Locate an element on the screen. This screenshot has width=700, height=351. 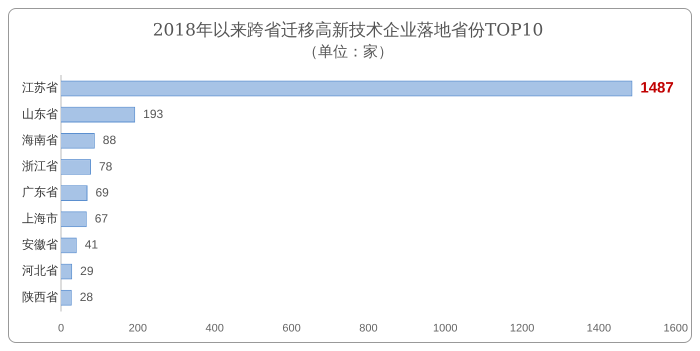
chart-subtitle: （单位：家） is located at coordinates (348, 51).